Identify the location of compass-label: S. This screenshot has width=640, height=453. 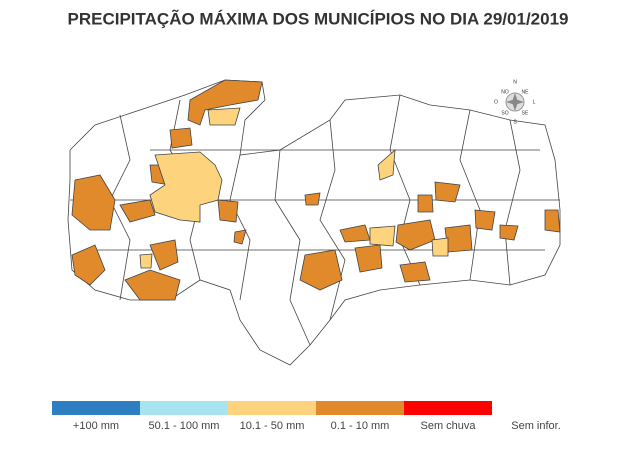
(515, 122).